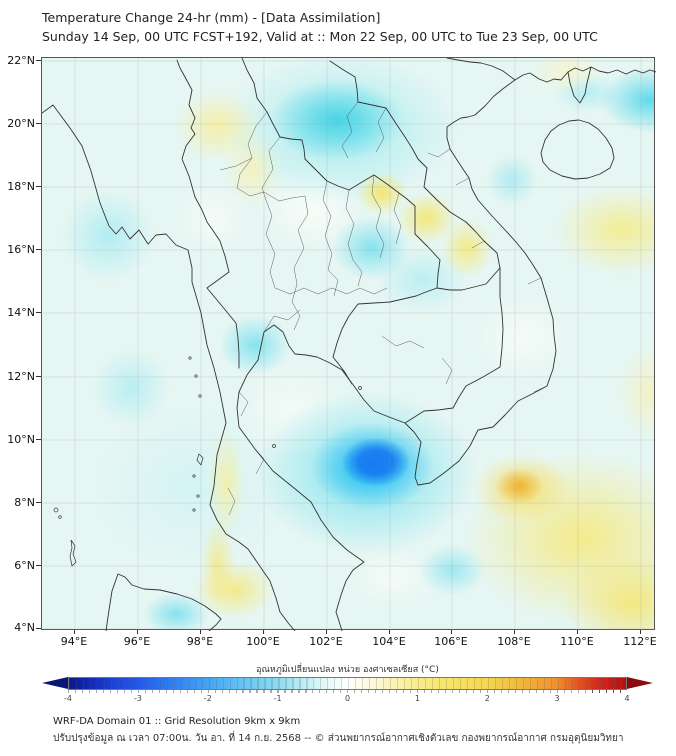 The image size is (676, 756). Describe the element at coordinates (24, 502) in the screenshot. I see `y-axis-label: 8°N` at that location.